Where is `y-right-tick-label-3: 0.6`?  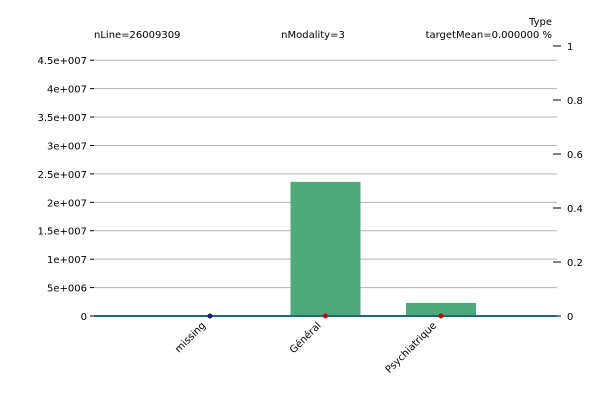
y-right-tick-label-3: 0.6 is located at coordinates (575, 155).